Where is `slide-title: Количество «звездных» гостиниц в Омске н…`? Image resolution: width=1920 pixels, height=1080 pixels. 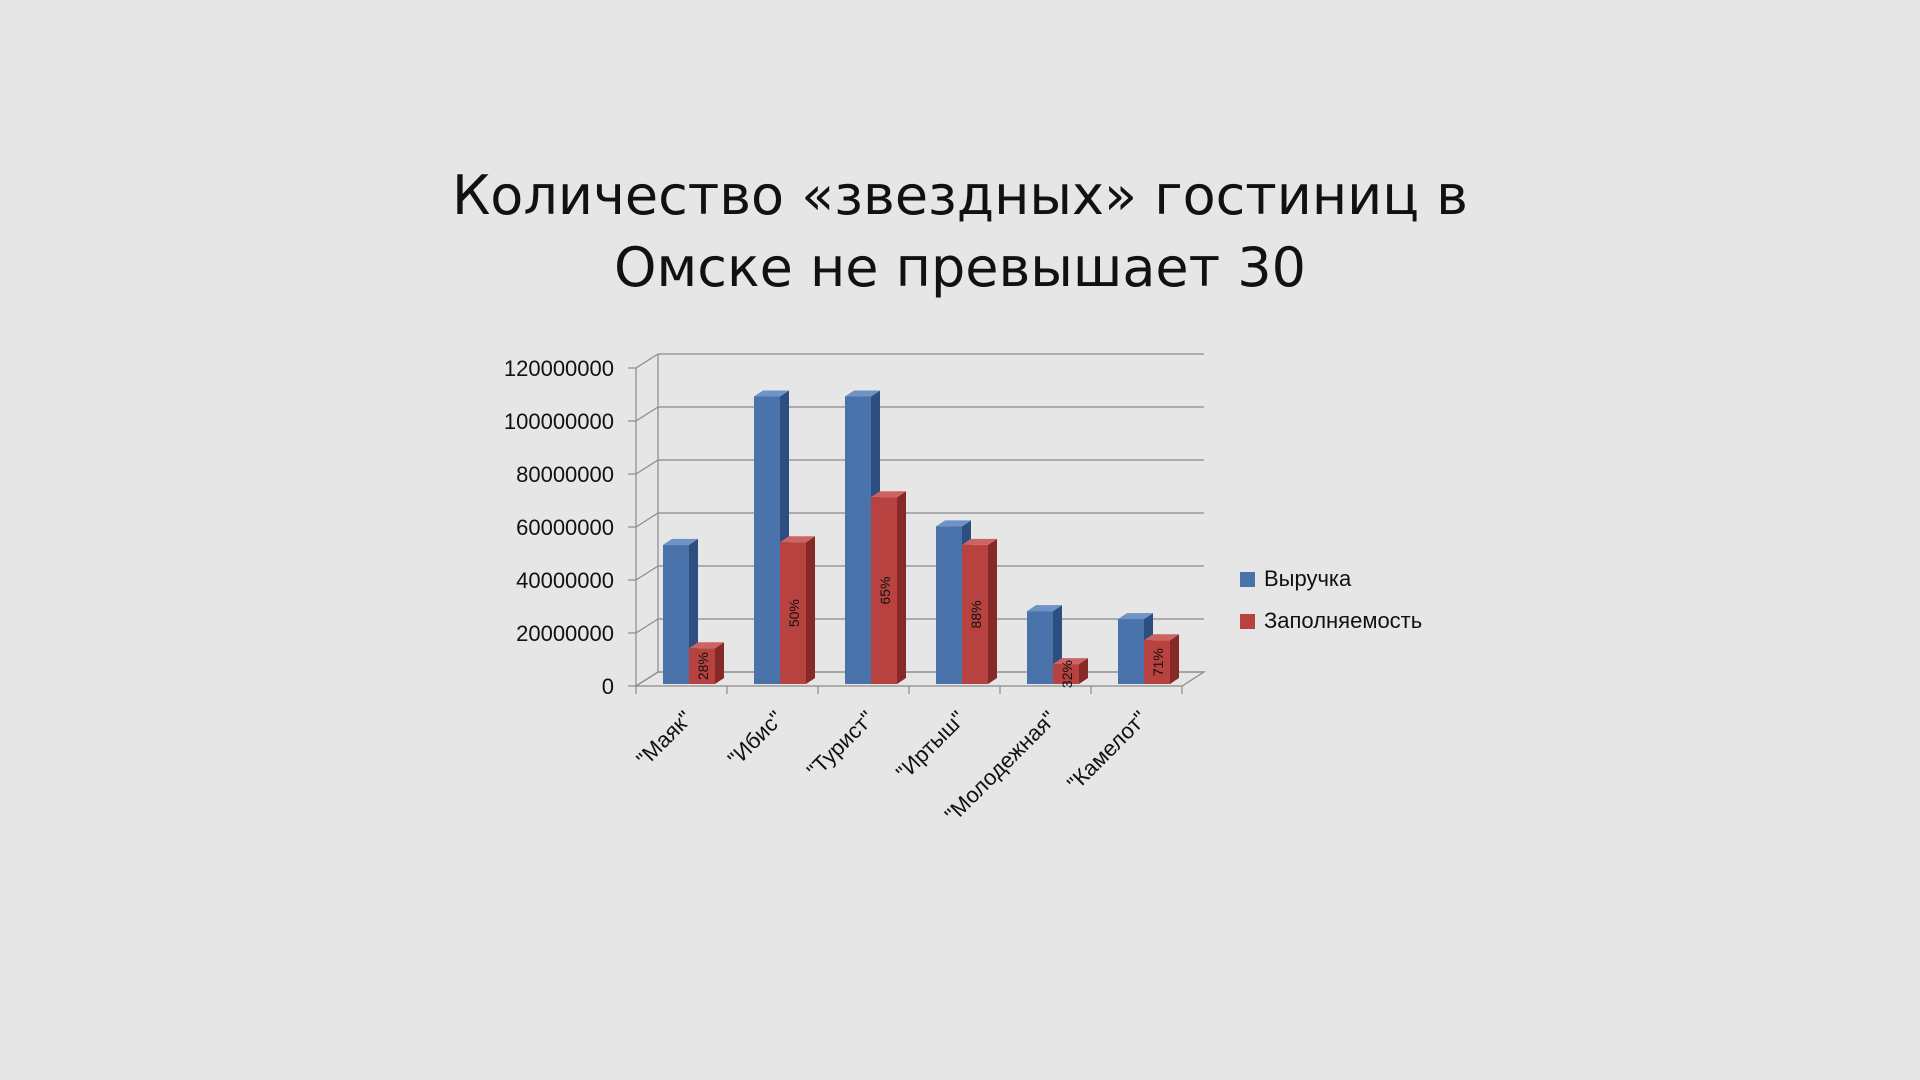 slide-title: Количество «звездных» гостиниц в Омске н… is located at coordinates (960, 232).